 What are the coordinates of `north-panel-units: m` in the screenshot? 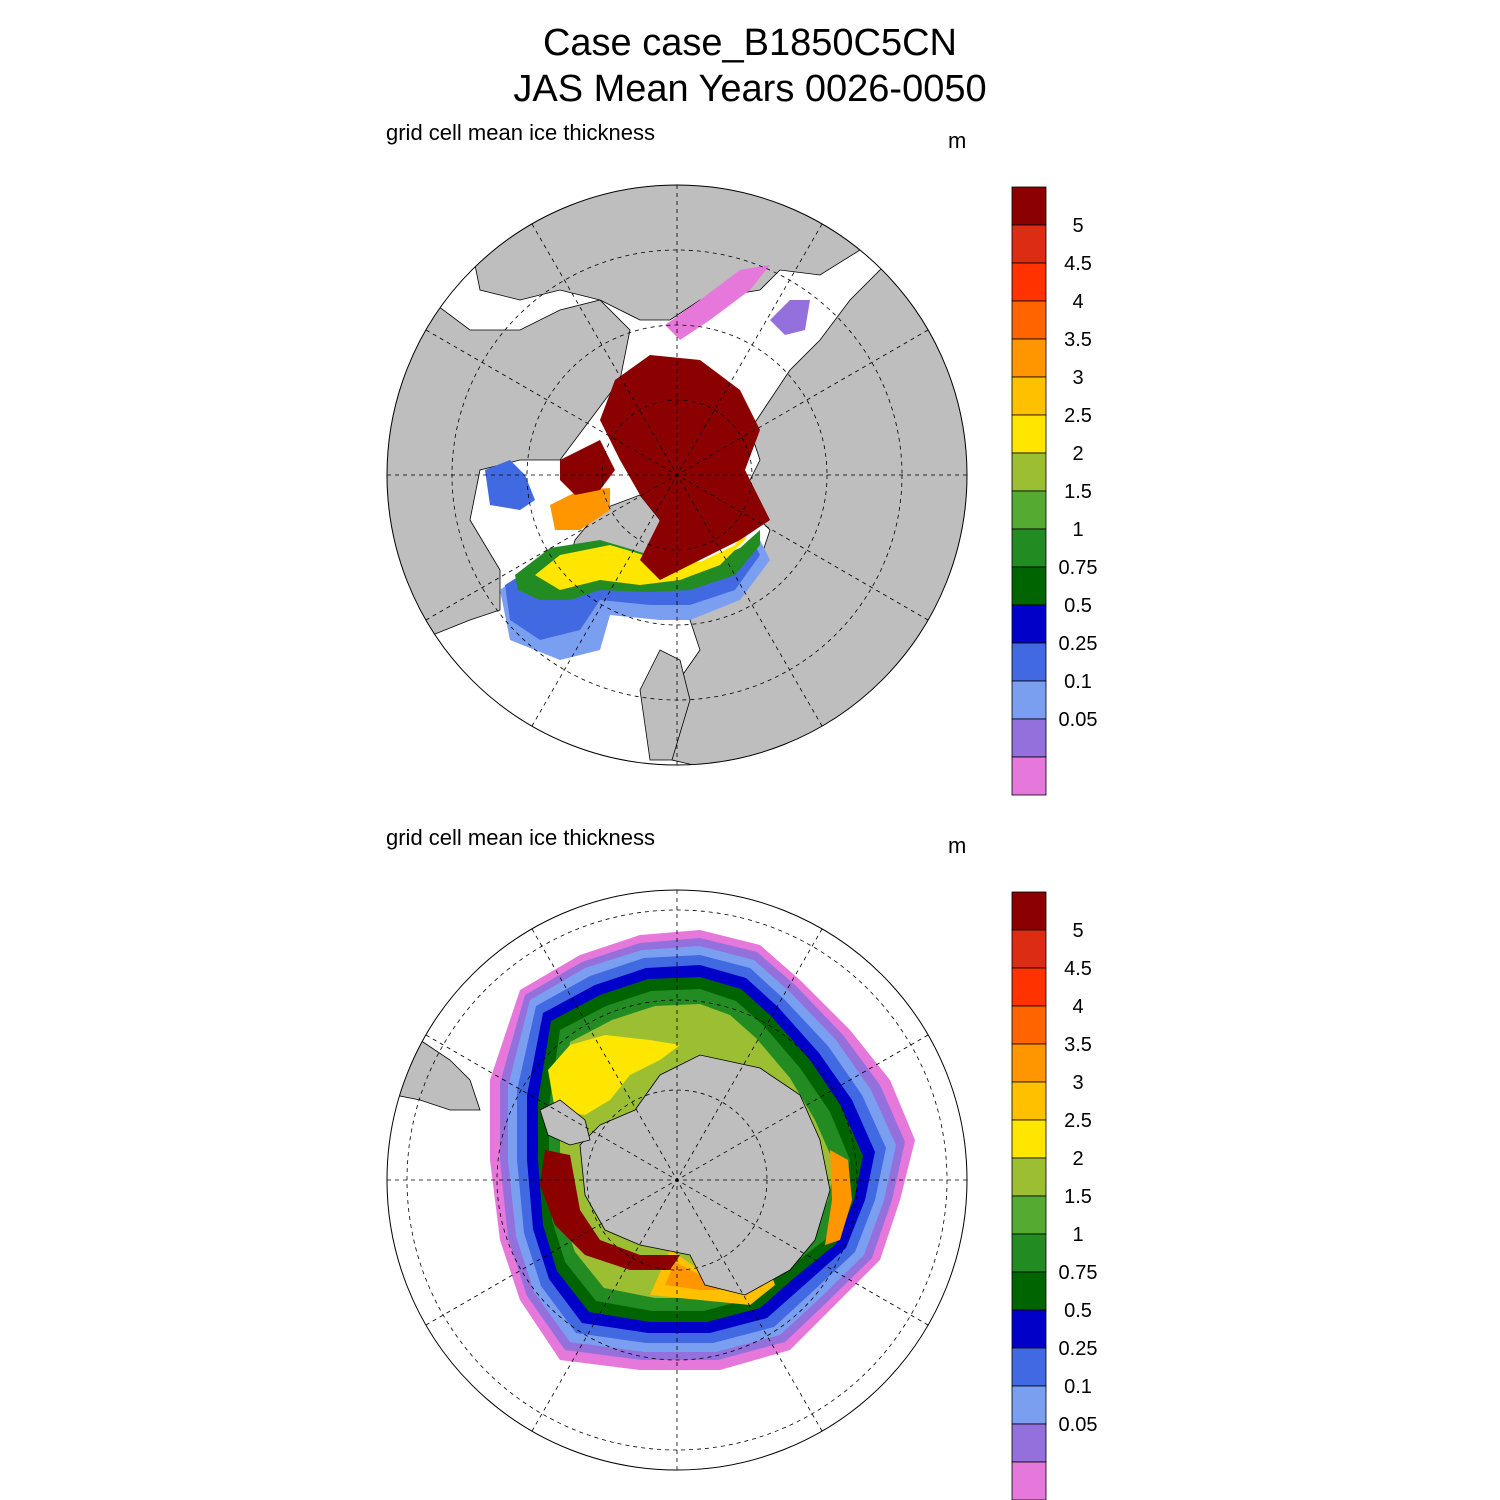 It's located at (957, 140).